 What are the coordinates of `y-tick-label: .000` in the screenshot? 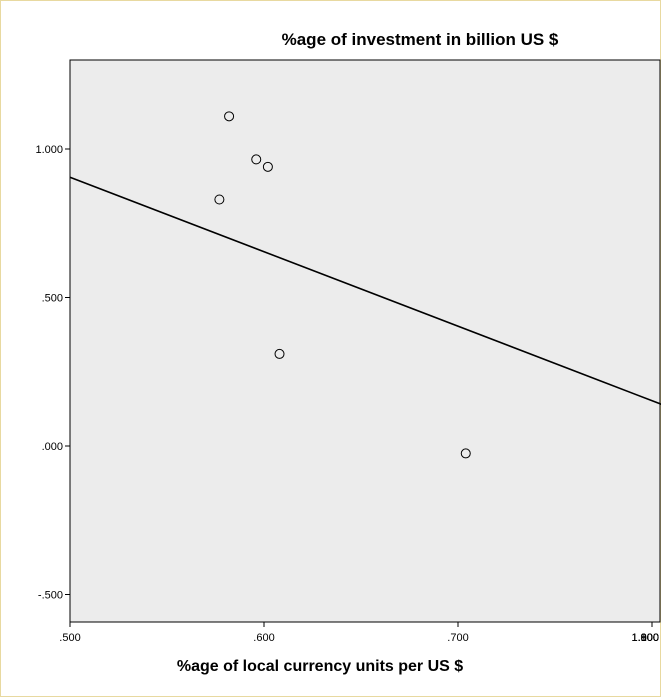 It's located at (52, 447).